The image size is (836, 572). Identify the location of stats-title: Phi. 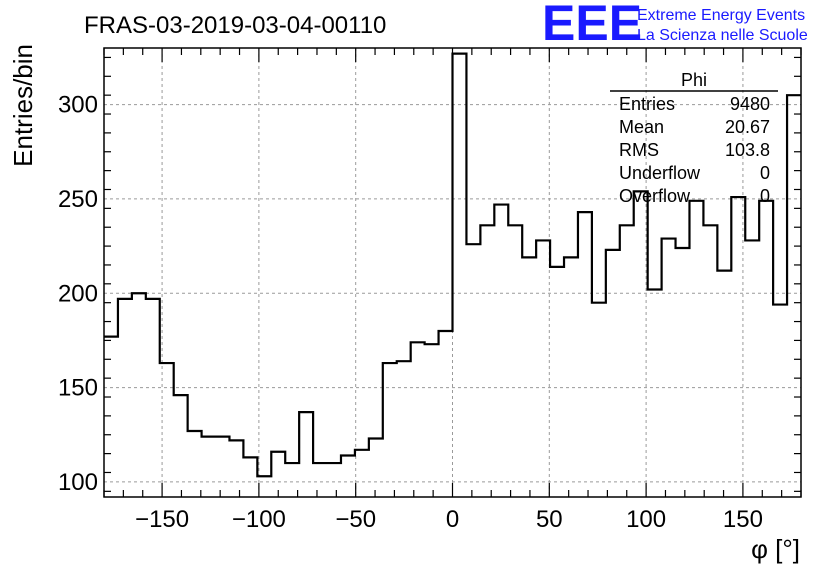
(694, 80).